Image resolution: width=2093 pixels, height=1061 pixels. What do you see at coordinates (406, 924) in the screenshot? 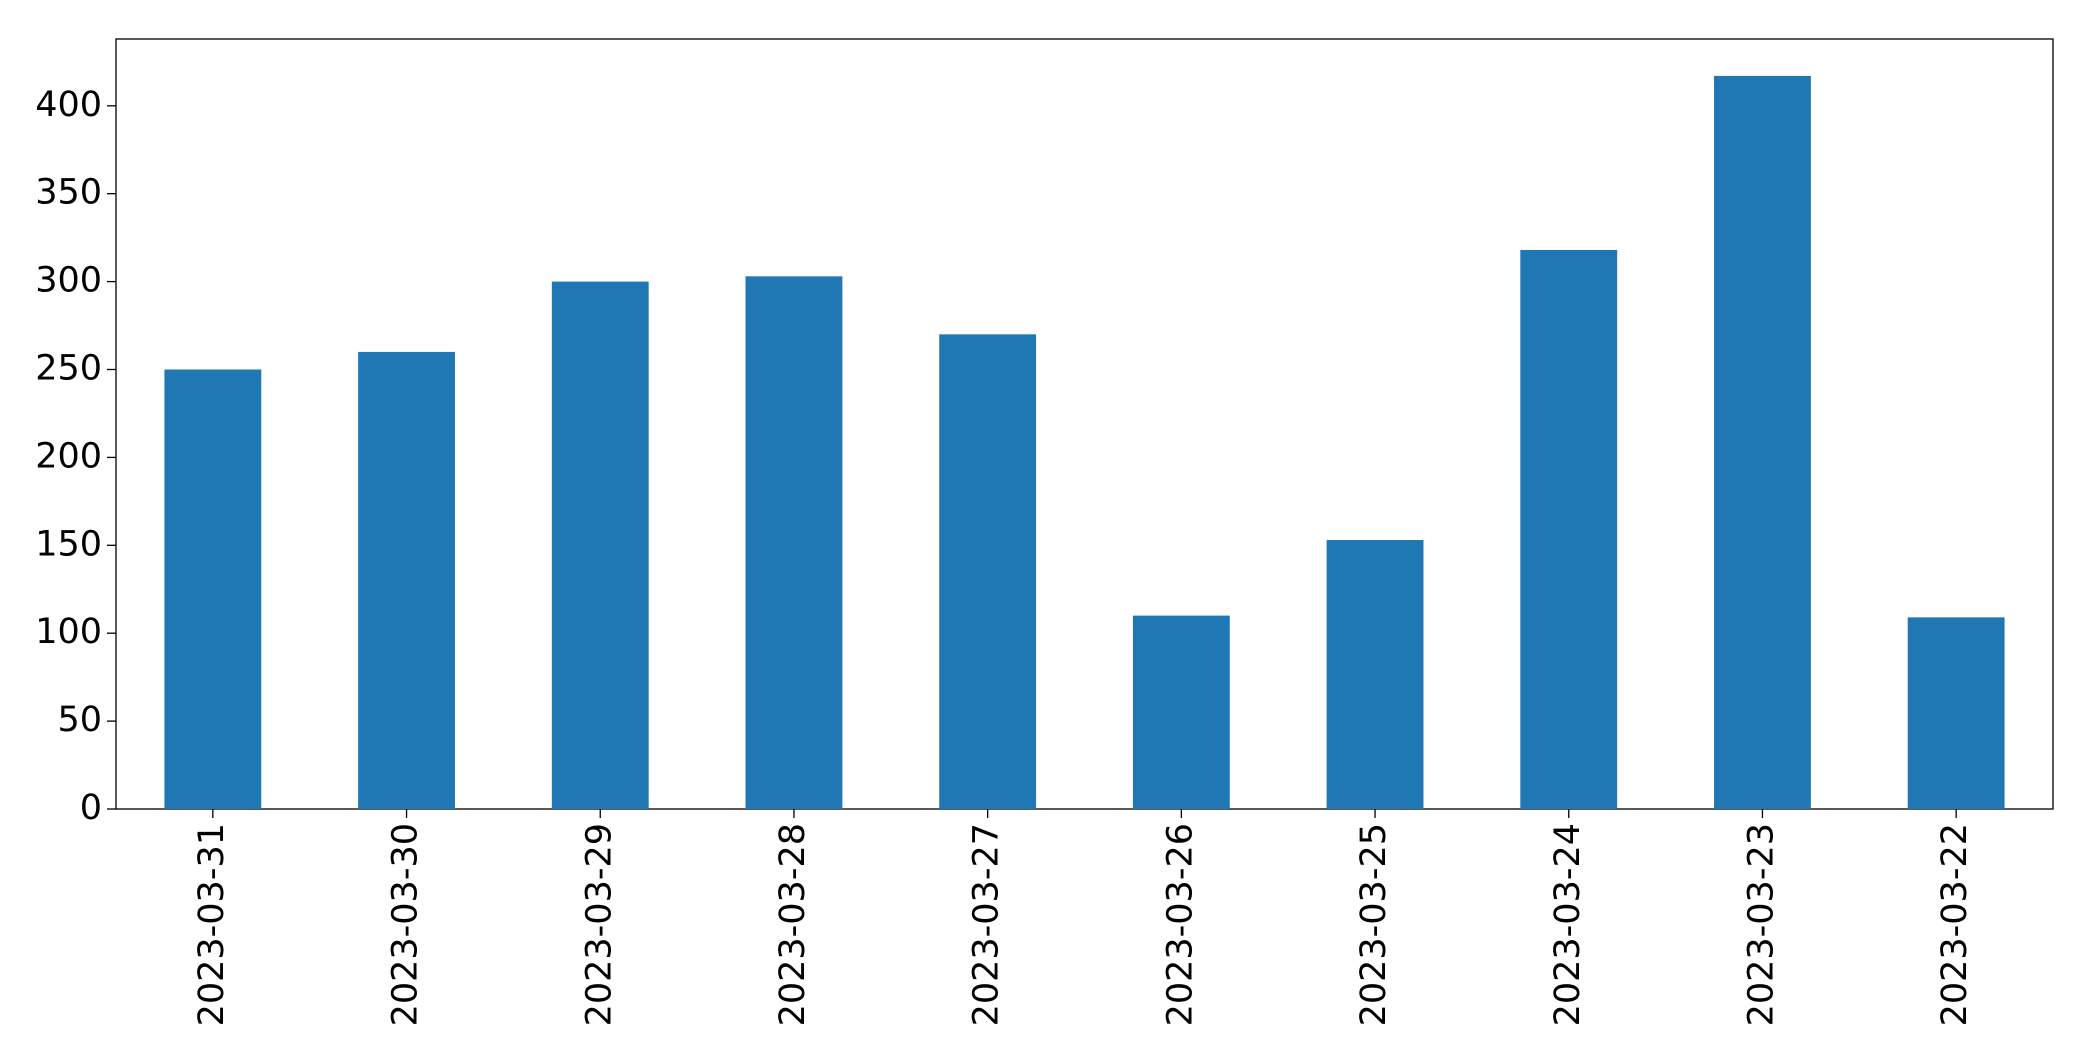
I see `x-tick-label: 2023-03-30` at bounding box center [406, 924].